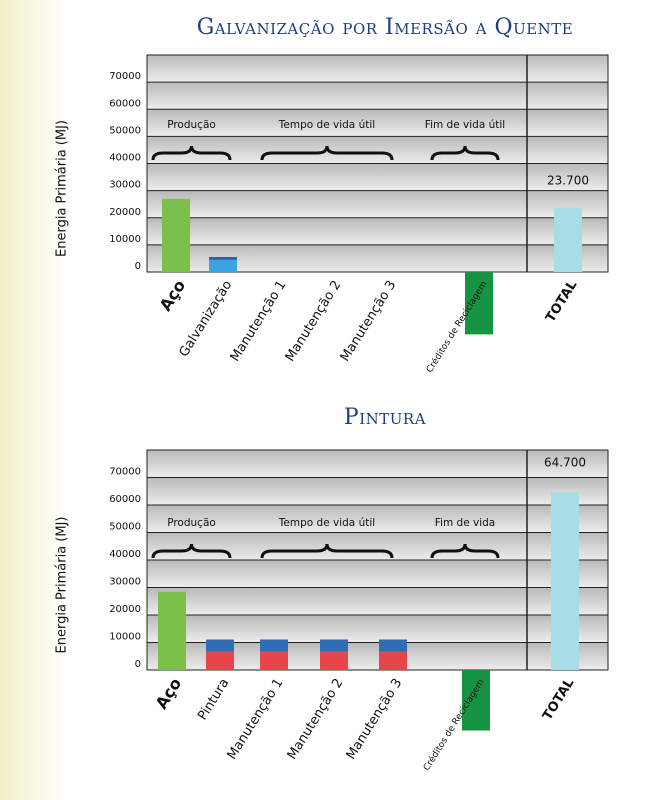 This screenshot has width=656, height=800. I want to click on chart-title: Pintura, so click(385, 417).